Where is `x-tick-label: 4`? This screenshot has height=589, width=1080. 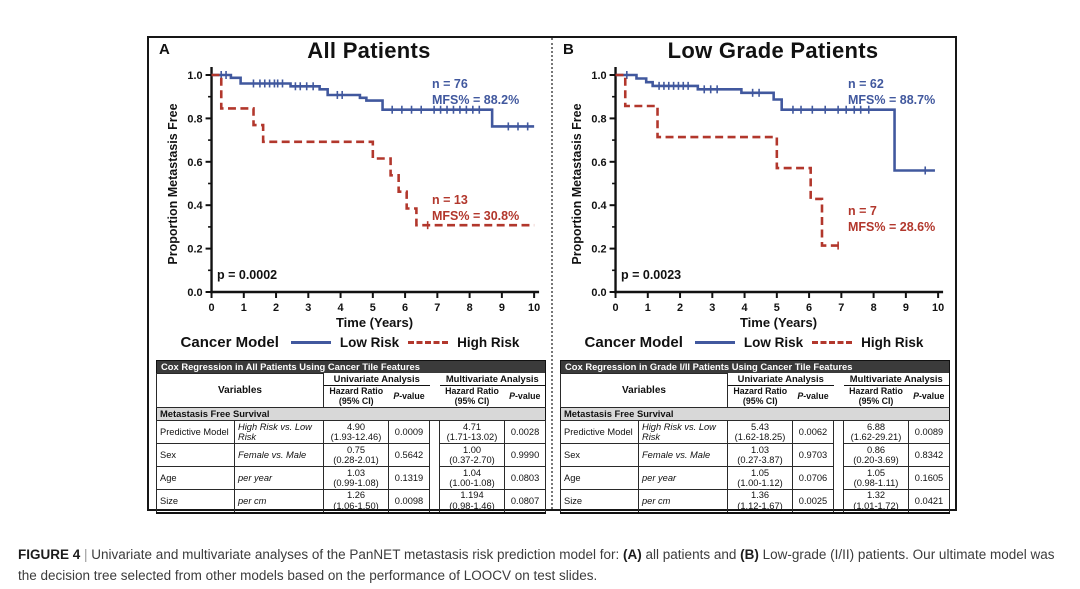 x-tick-label: 4 is located at coordinates (341, 308).